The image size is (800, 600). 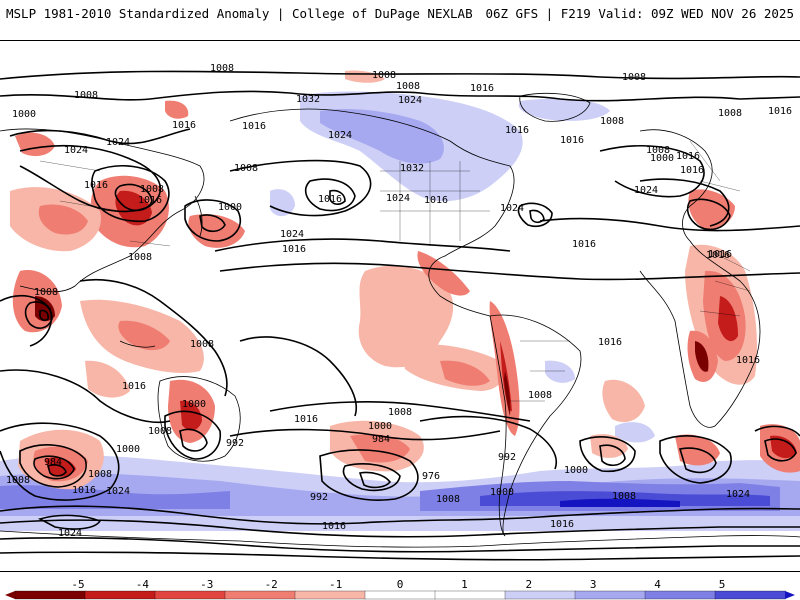 I want to click on colorbar-tick-label: -5, so click(x=78, y=584).